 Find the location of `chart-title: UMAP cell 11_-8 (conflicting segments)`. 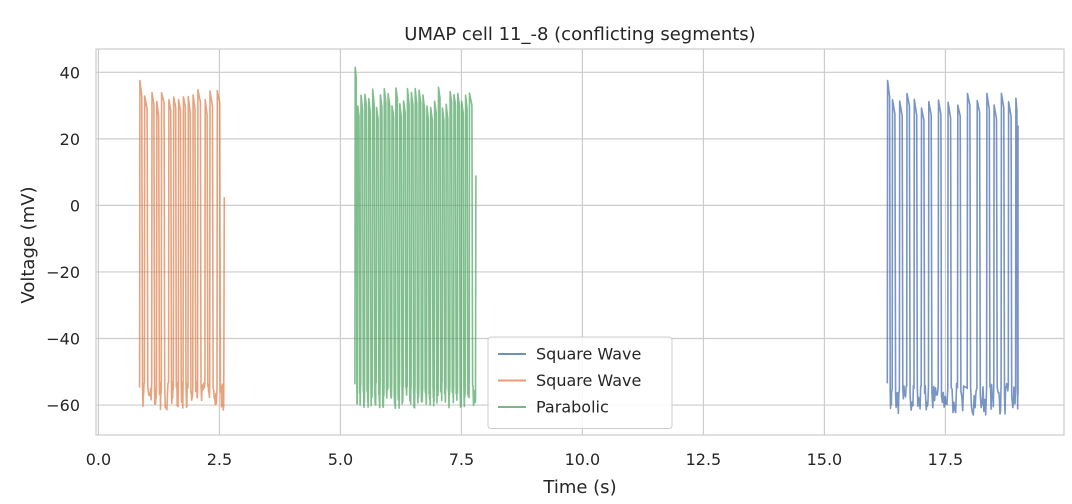

chart-title: UMAP cell 11_-8 (conflicting segments) is located at coordinates (579, 34).